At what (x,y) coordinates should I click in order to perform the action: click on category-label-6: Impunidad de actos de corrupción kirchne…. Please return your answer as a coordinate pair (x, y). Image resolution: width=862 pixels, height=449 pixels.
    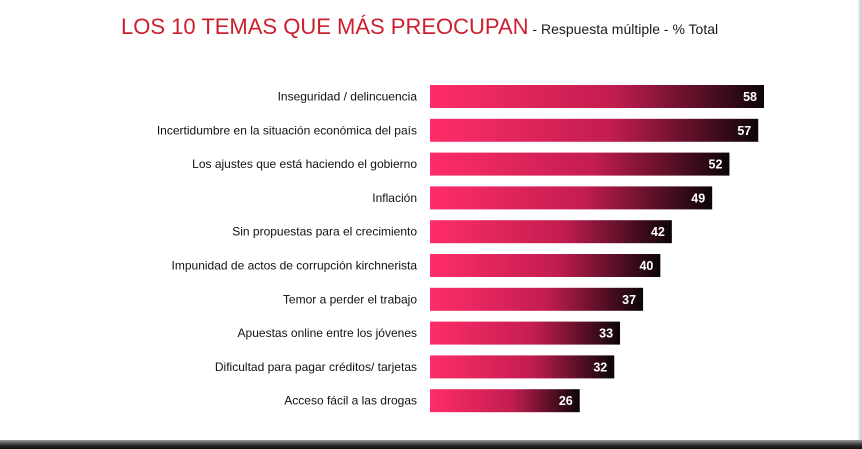
    Looking at the image, I should click on (295, 266).